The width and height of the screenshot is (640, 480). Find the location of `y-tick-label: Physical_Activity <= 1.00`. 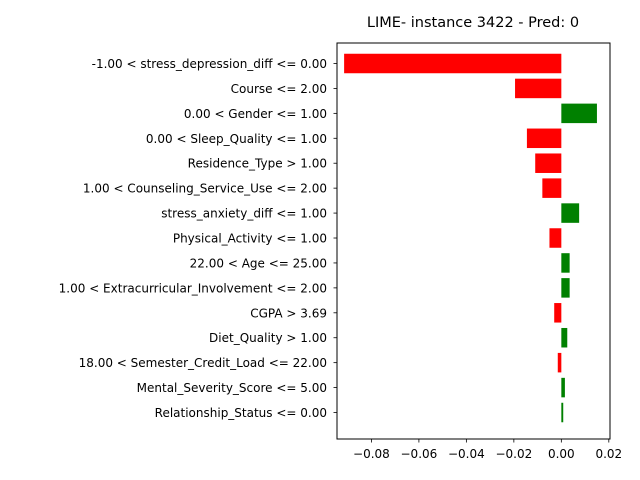

y-tick-label: Physical_Activity <= 1.00 is located at coordinates (250, 239).